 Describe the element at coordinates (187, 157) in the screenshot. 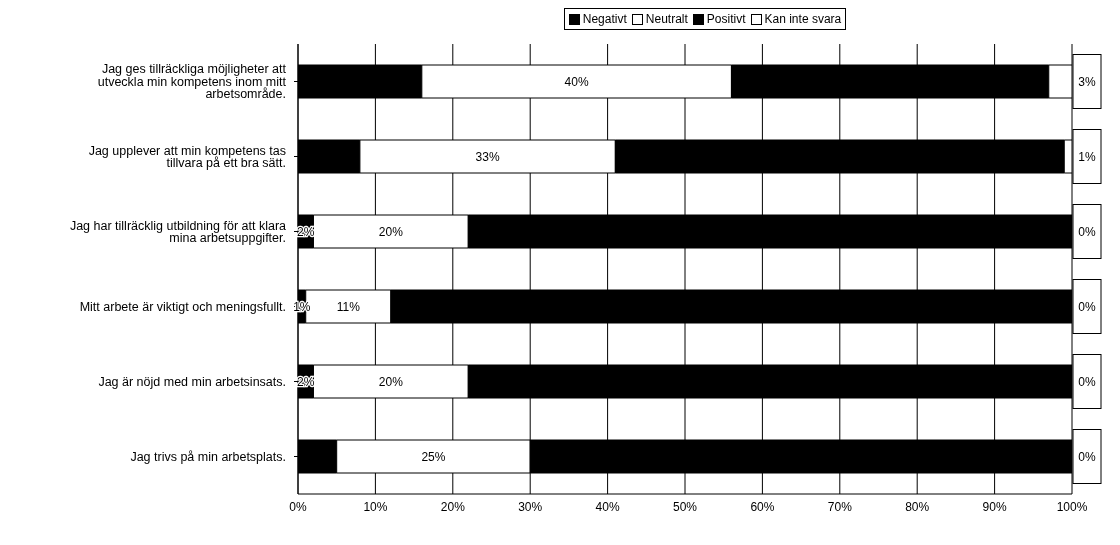

I see `y-tick-label: Jag upplever att min kompetens tas tillvara på ett bra sätt.` at that location.